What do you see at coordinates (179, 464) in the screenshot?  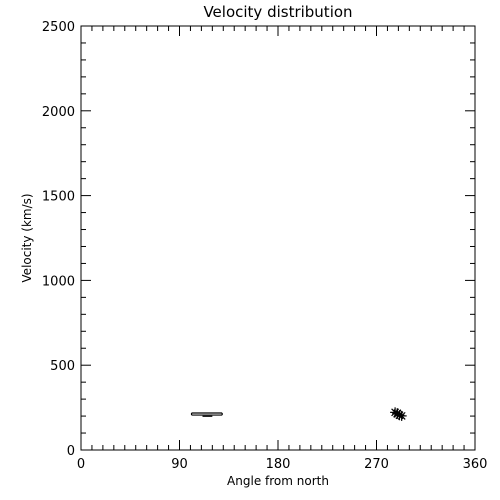 I see `x-tick-label: 90` at bounding box center [179, 464].